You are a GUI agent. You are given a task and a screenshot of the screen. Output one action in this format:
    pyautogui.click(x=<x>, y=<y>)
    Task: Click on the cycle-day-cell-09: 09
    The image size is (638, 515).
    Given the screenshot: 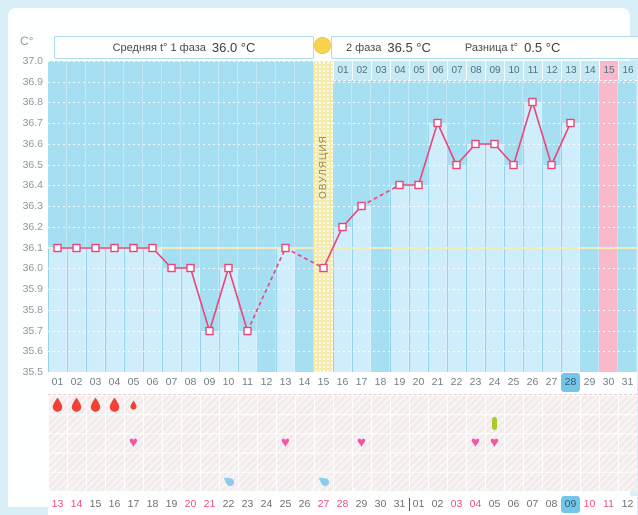 What is the action you would take?
    pyautogui.click(x=209, y=382)
    